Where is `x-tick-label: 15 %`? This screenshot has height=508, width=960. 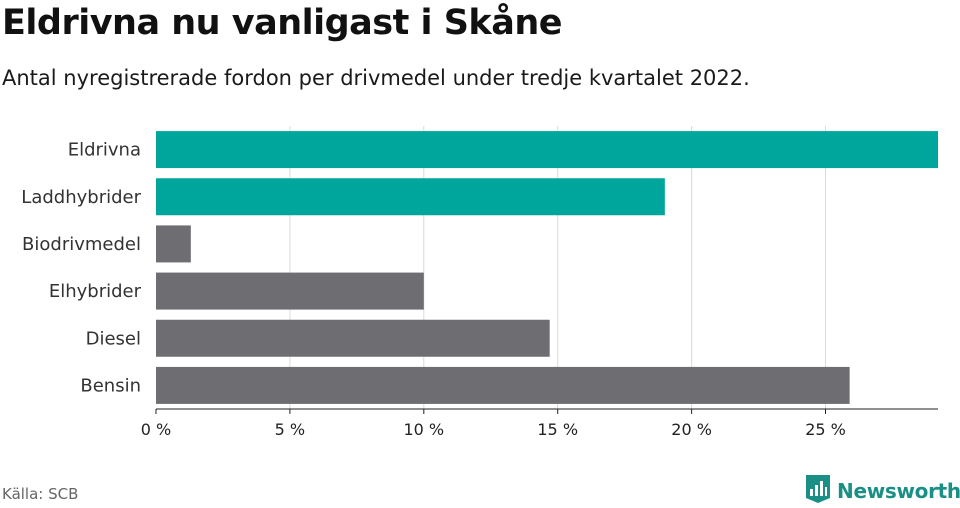
x-tick-label: 15 % is located at coordinates (557, 429).